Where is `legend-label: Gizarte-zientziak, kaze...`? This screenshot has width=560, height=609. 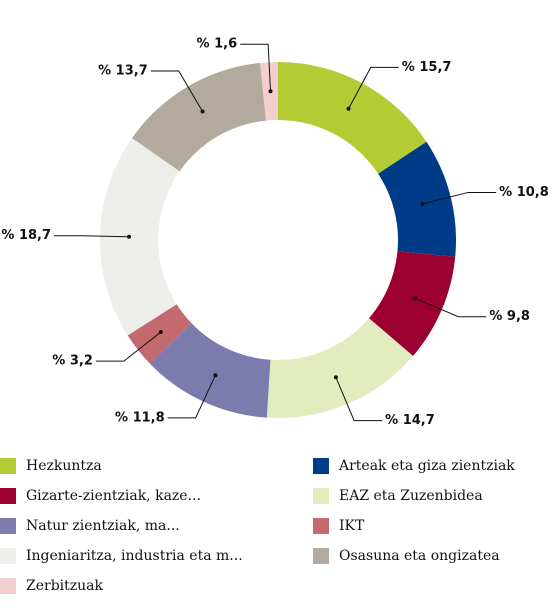 legend-label: Gizarte-zientziak, kaze... is located at coordinates (113, 496).